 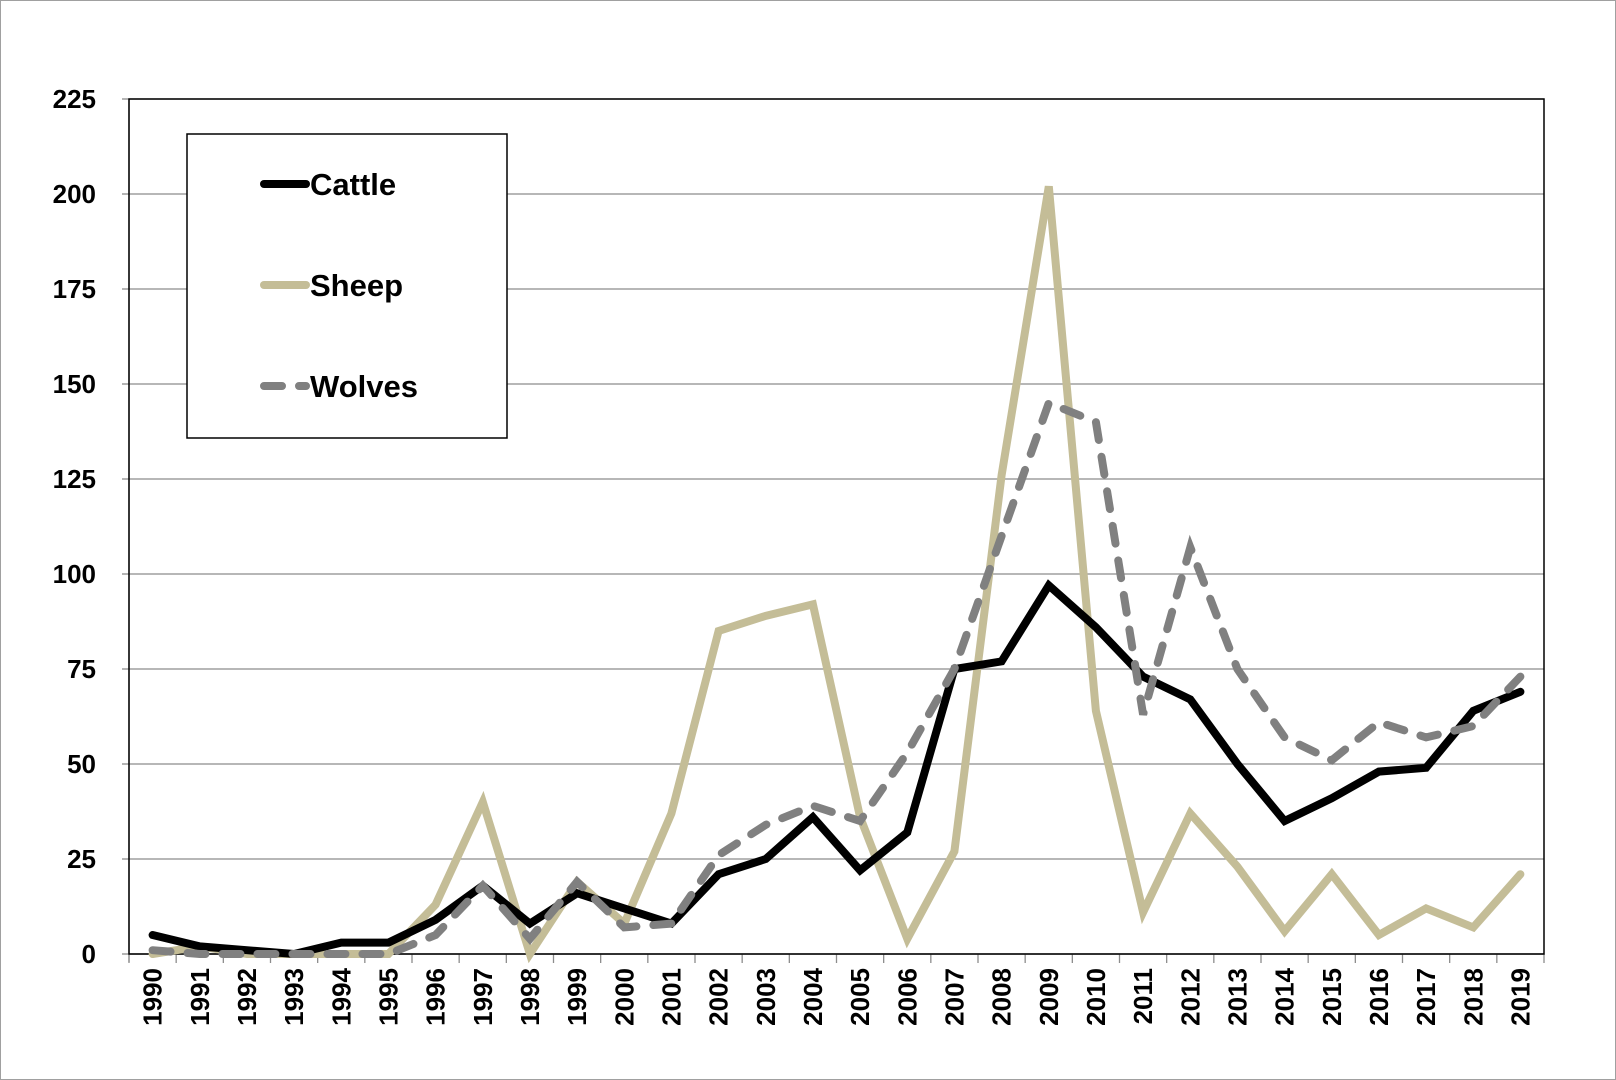 What do you see at coordinates (74, 479) in the screenshot?
I see `y-tick-label: 125` at bounding box center [74, 479].